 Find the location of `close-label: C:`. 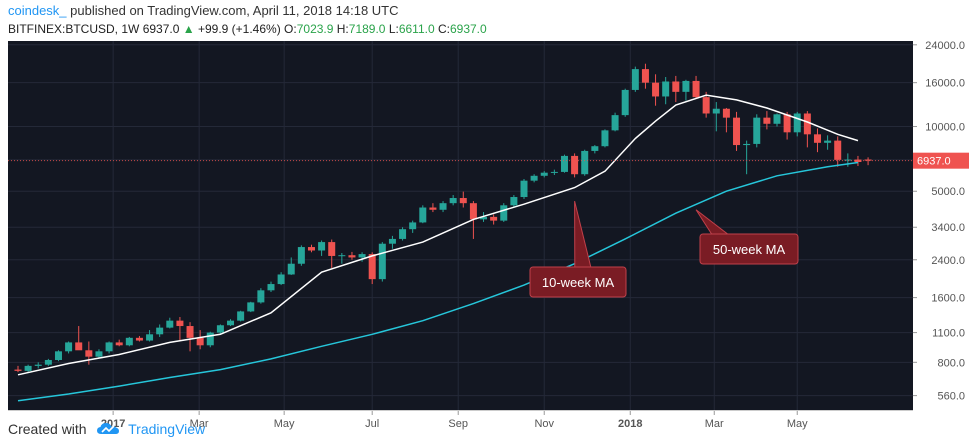

close-label: C: is located at coordinates (443, 29).